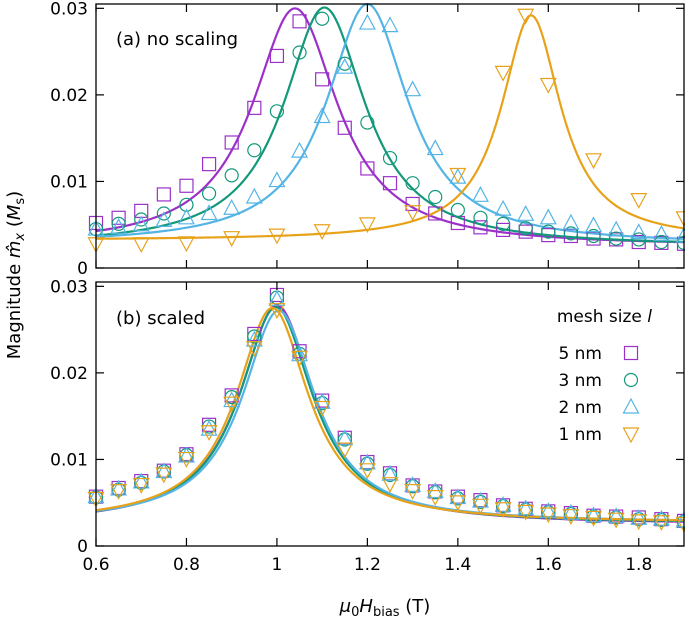 The width and height of the screenshot is (685, 618). What do you see at coordinates (649, 317) in the screenshot?
I see `legend-title-symbol: l` at bounding box center [649, 317].